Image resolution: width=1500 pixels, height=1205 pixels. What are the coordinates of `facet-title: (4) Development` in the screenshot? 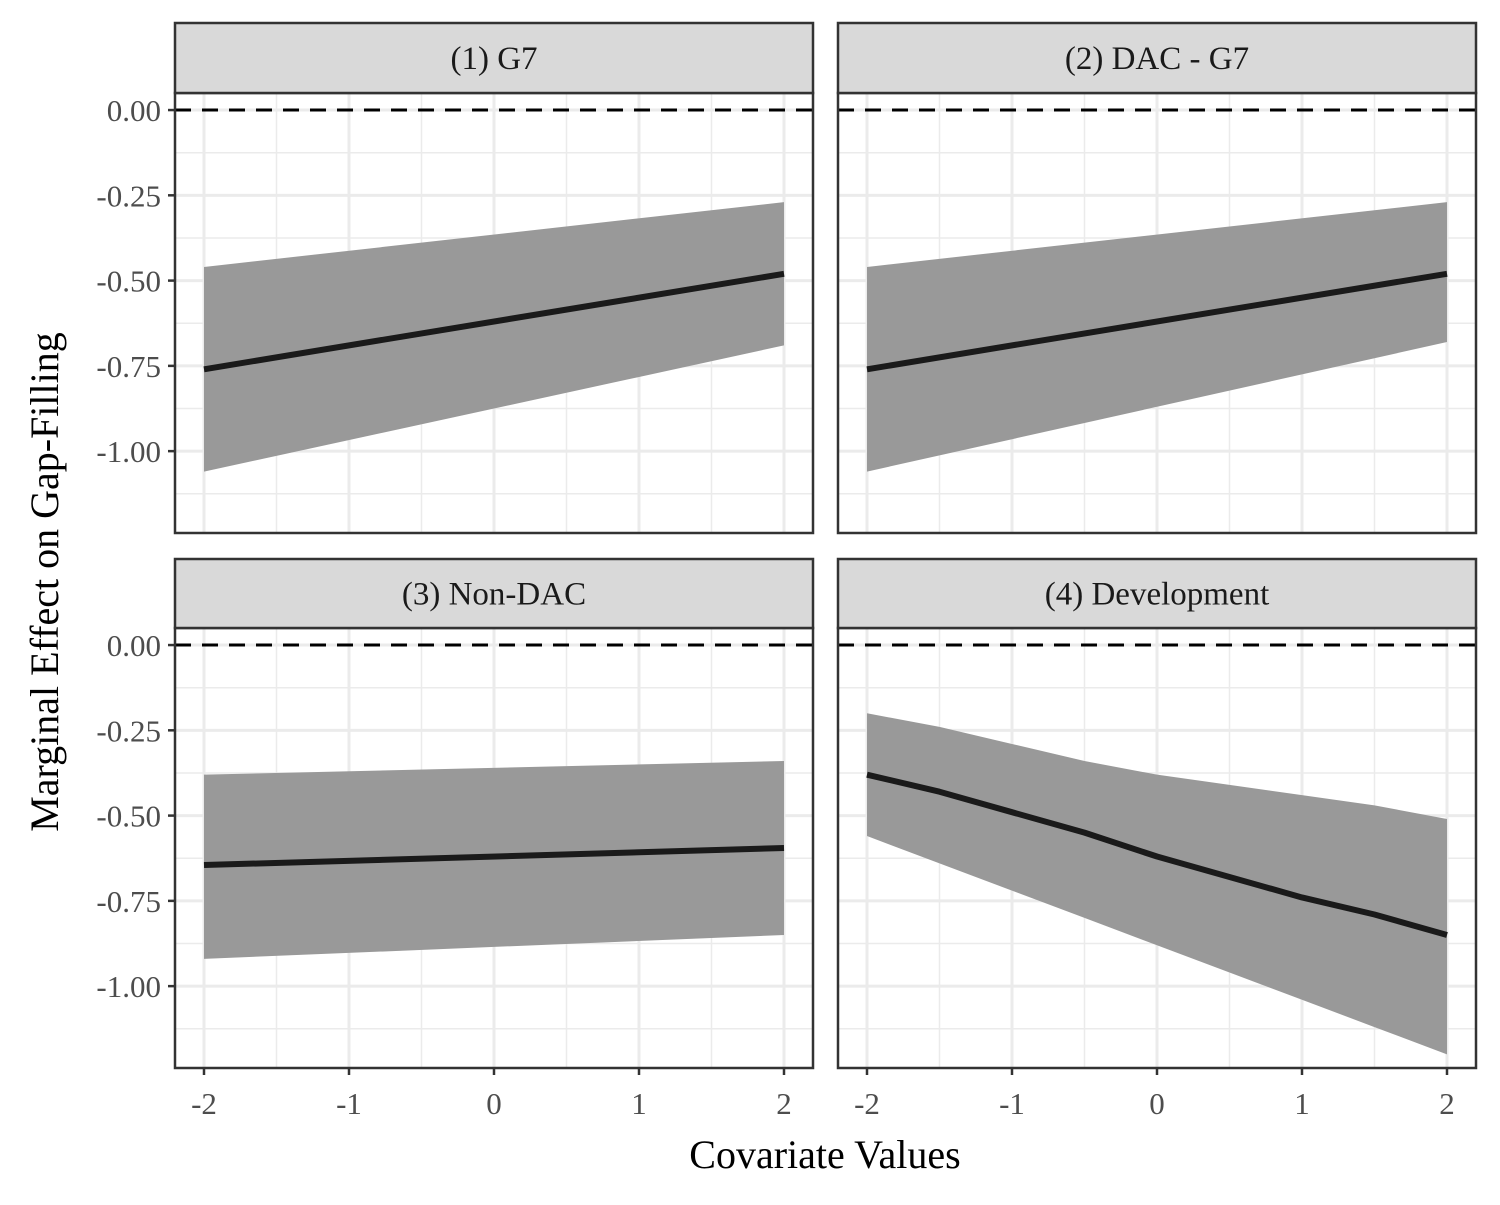 It's located at (1157, 595).